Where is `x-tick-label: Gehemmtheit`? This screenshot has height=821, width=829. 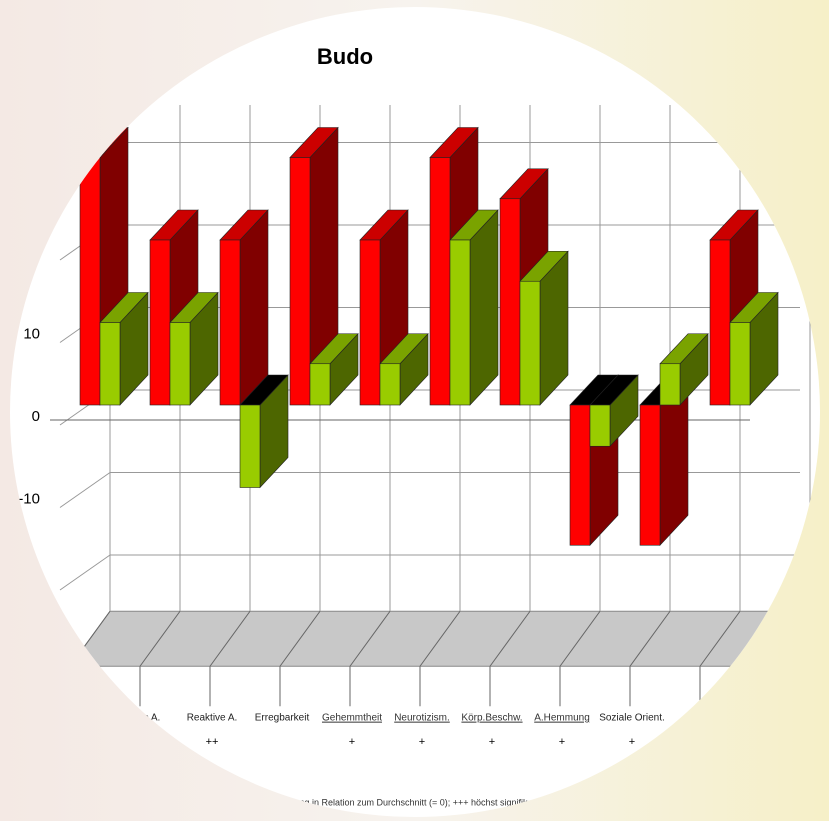 x-tick-label: Gehemmtheit is located at coordinates (352, 718).